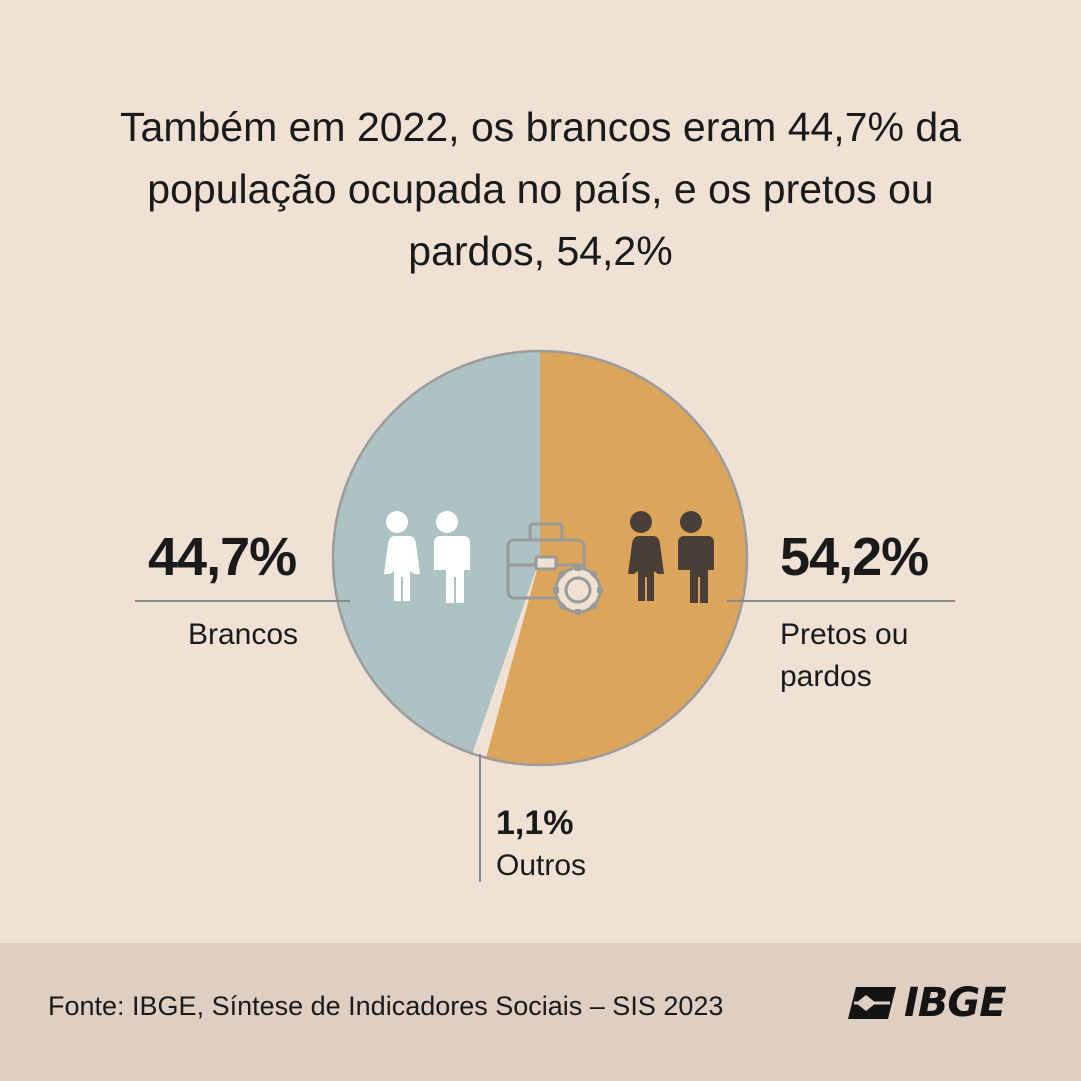  What do you see at coordinates (535, 823) in the screenshot?
I see `outros-percent: 1,1%` at bounding box center [535, 823].